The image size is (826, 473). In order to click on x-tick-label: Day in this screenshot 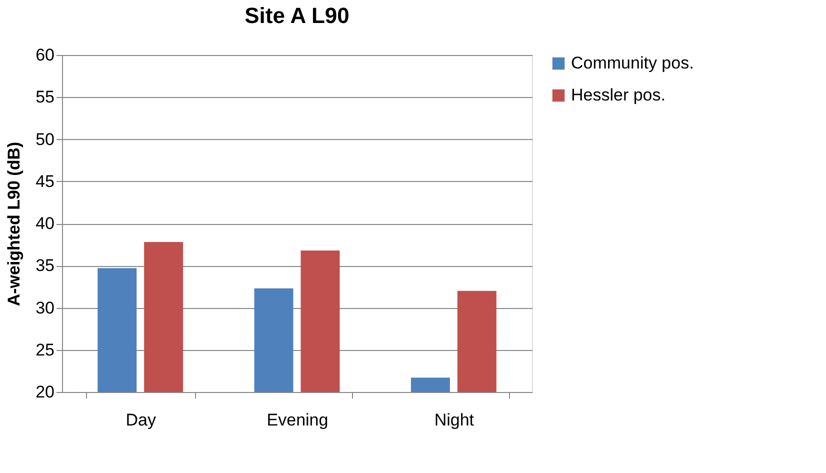, I will do `click(141, 420)`.